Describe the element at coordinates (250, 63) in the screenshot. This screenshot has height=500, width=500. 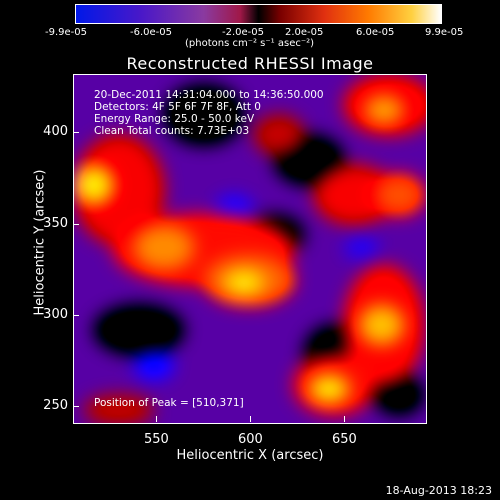
I see `plot-title: Reconstructed RHESSI Image` at that location.